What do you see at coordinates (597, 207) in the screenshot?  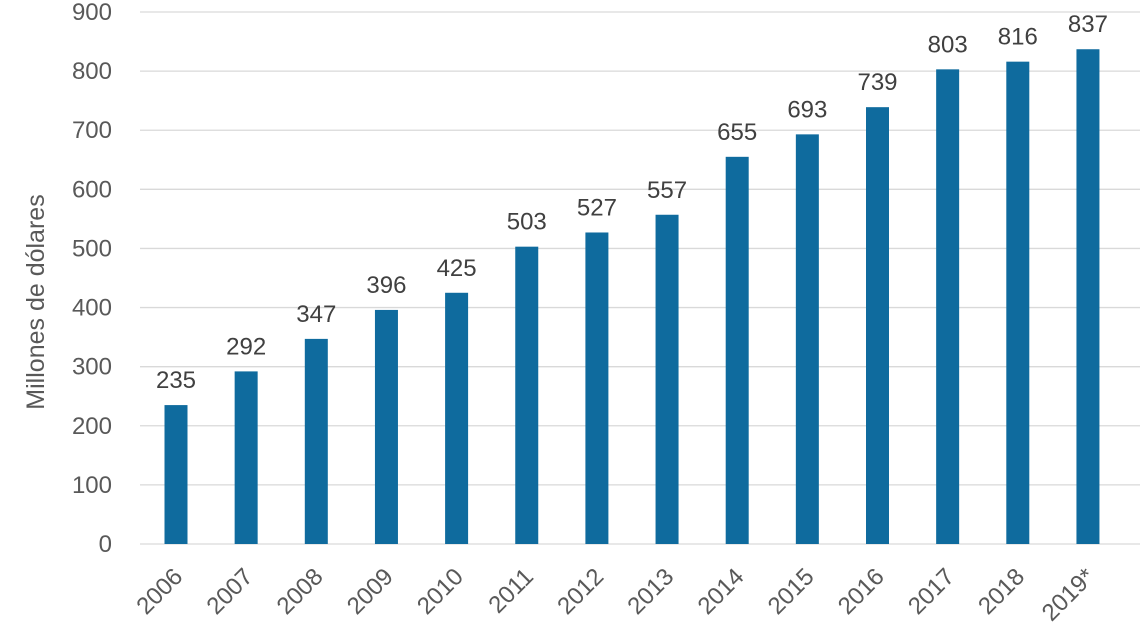 I see `data-label: 527` at bounding box center [597, 207].